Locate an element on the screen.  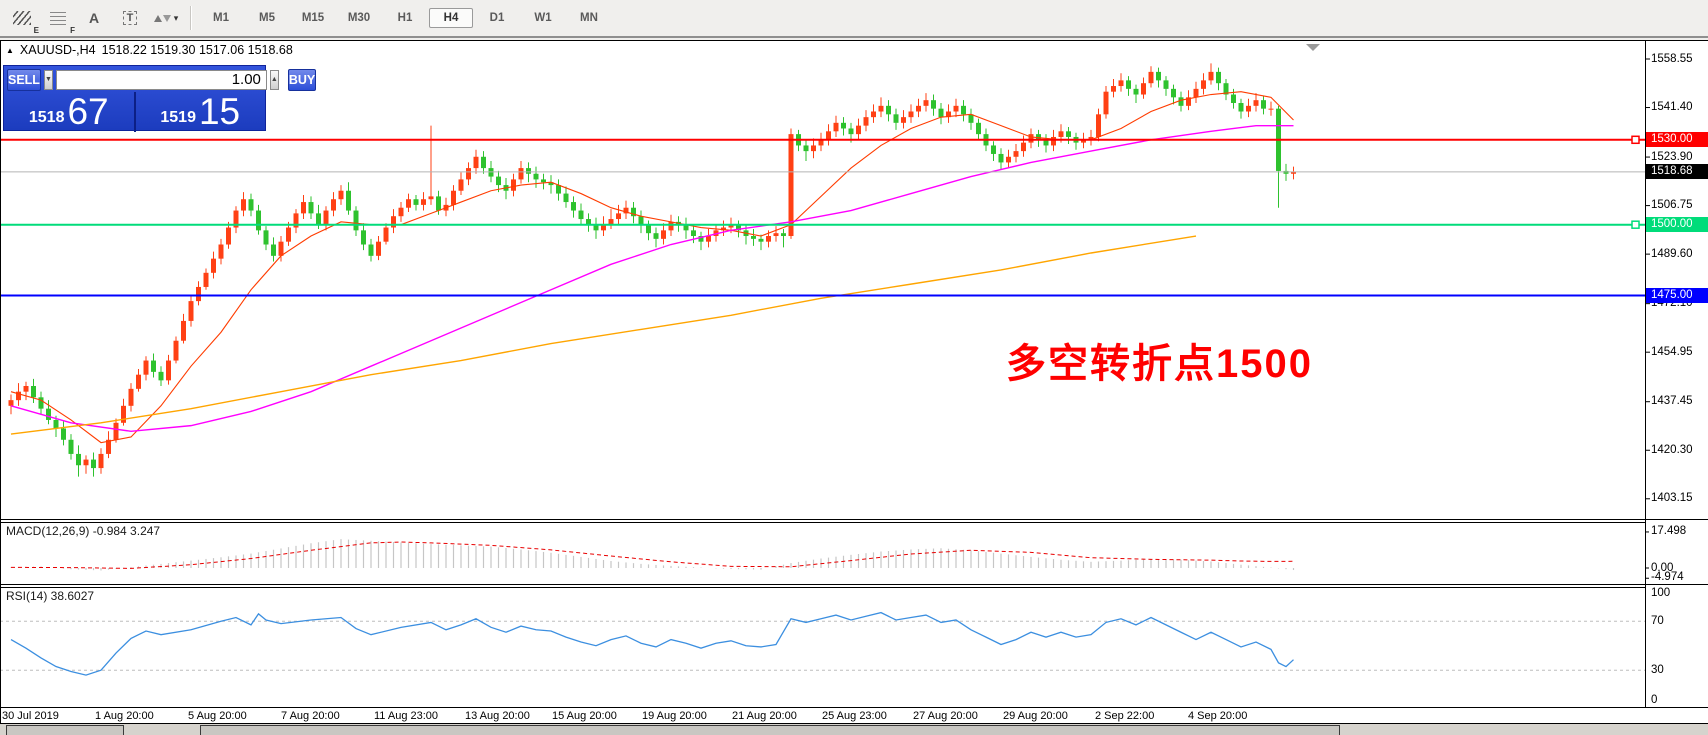
price-axis-label: 1523.90 is located at coordinates (1672, 156).